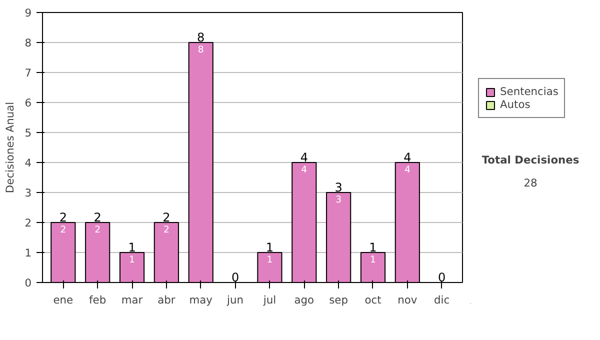 The image size is (600, 340). Describe the element at coordinates (97, 300) in the screenshot. I see `x-tick-label: feb` at that location.